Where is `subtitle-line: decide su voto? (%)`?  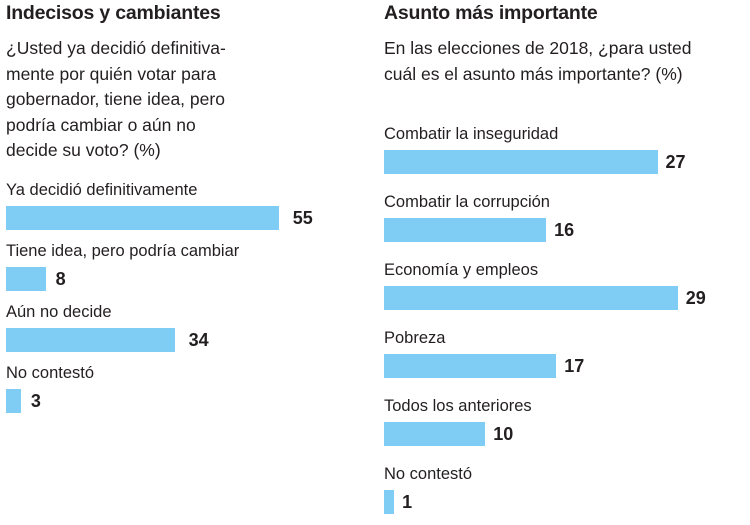
subtitle-line: decide su voto? (%) is located at coordinates (83, 150).